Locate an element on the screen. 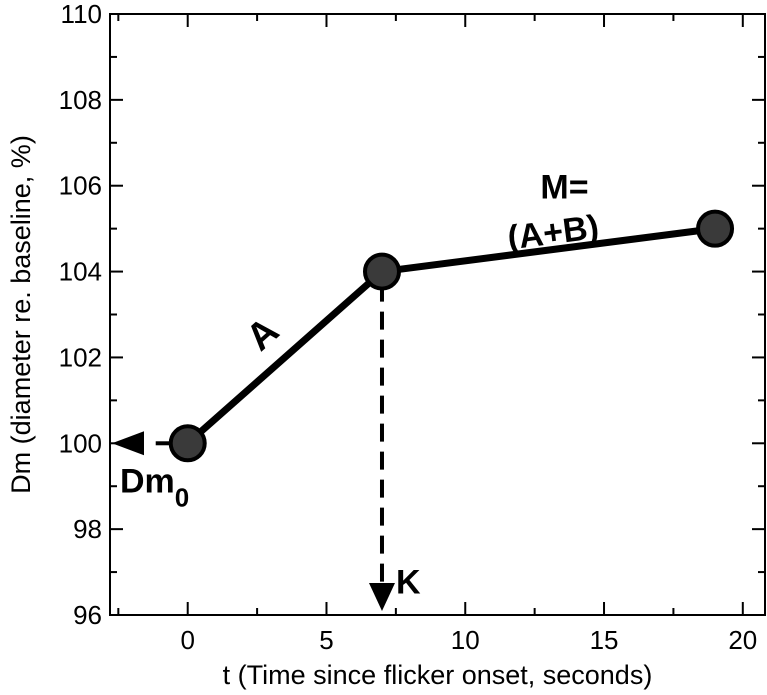 The image size is (767, 695). baseline-arrowhead is located at coordinates (128, 443).